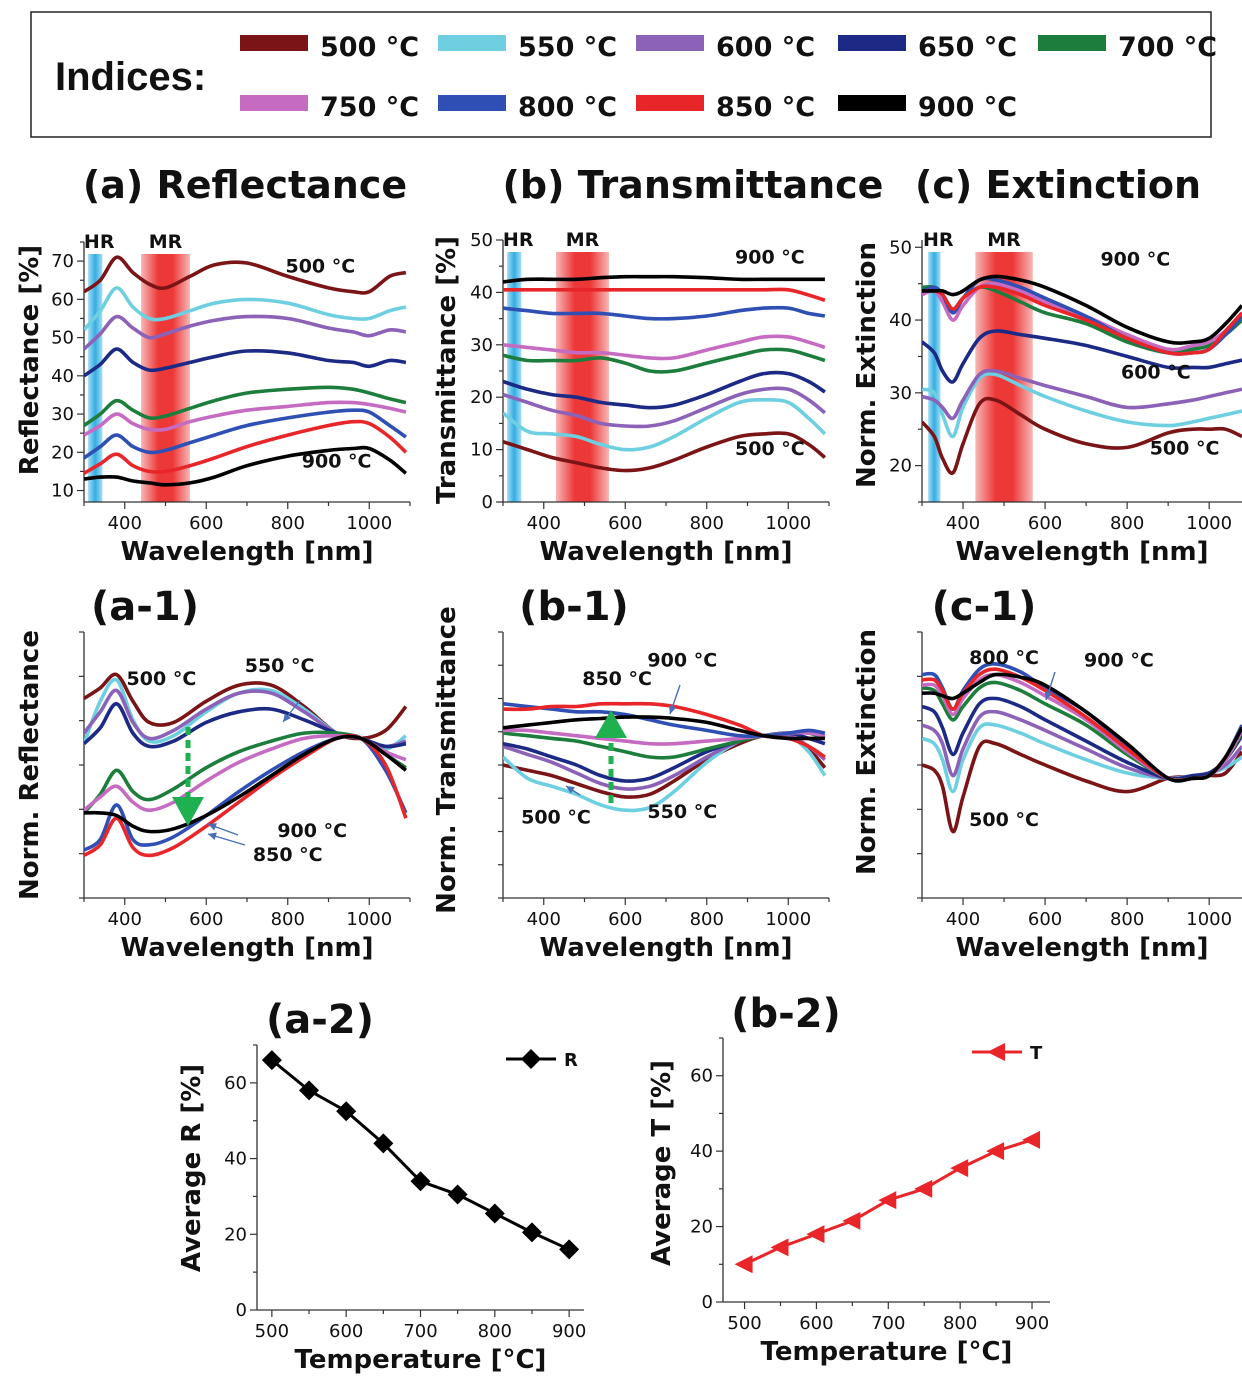 The height and width of the screenshot is (1378, 1242). I want to click on x-tick-label: 700, so click(420, 1331).